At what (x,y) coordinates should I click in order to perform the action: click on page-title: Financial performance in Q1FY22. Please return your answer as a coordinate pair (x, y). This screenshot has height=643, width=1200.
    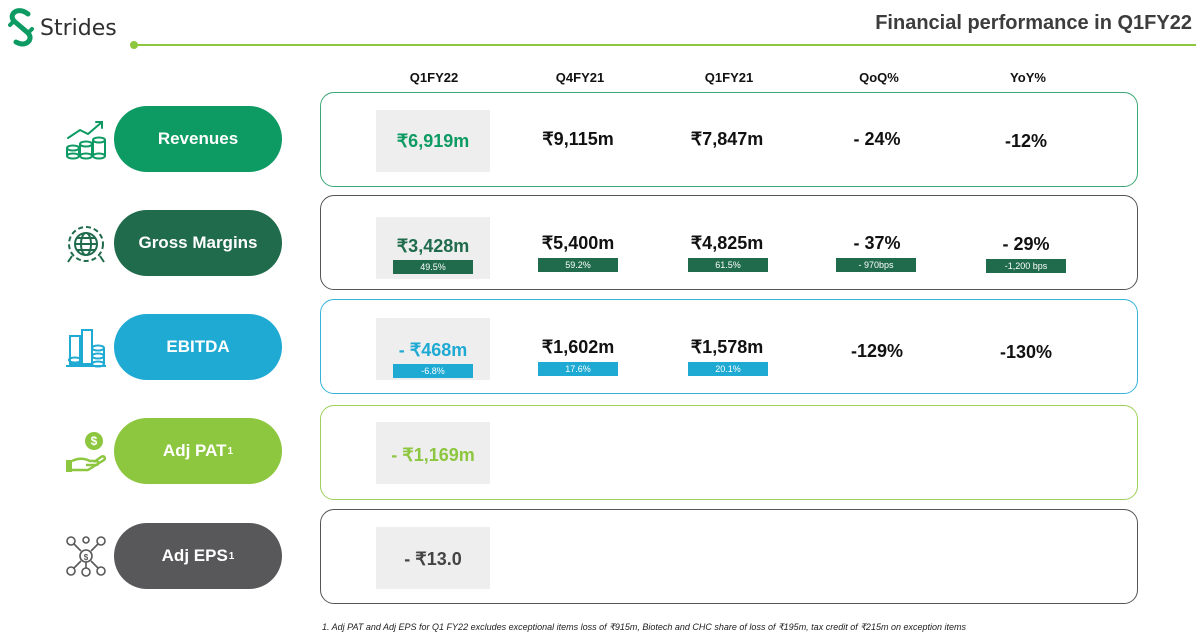
    Looking at the image, I should click on (1033, 23).